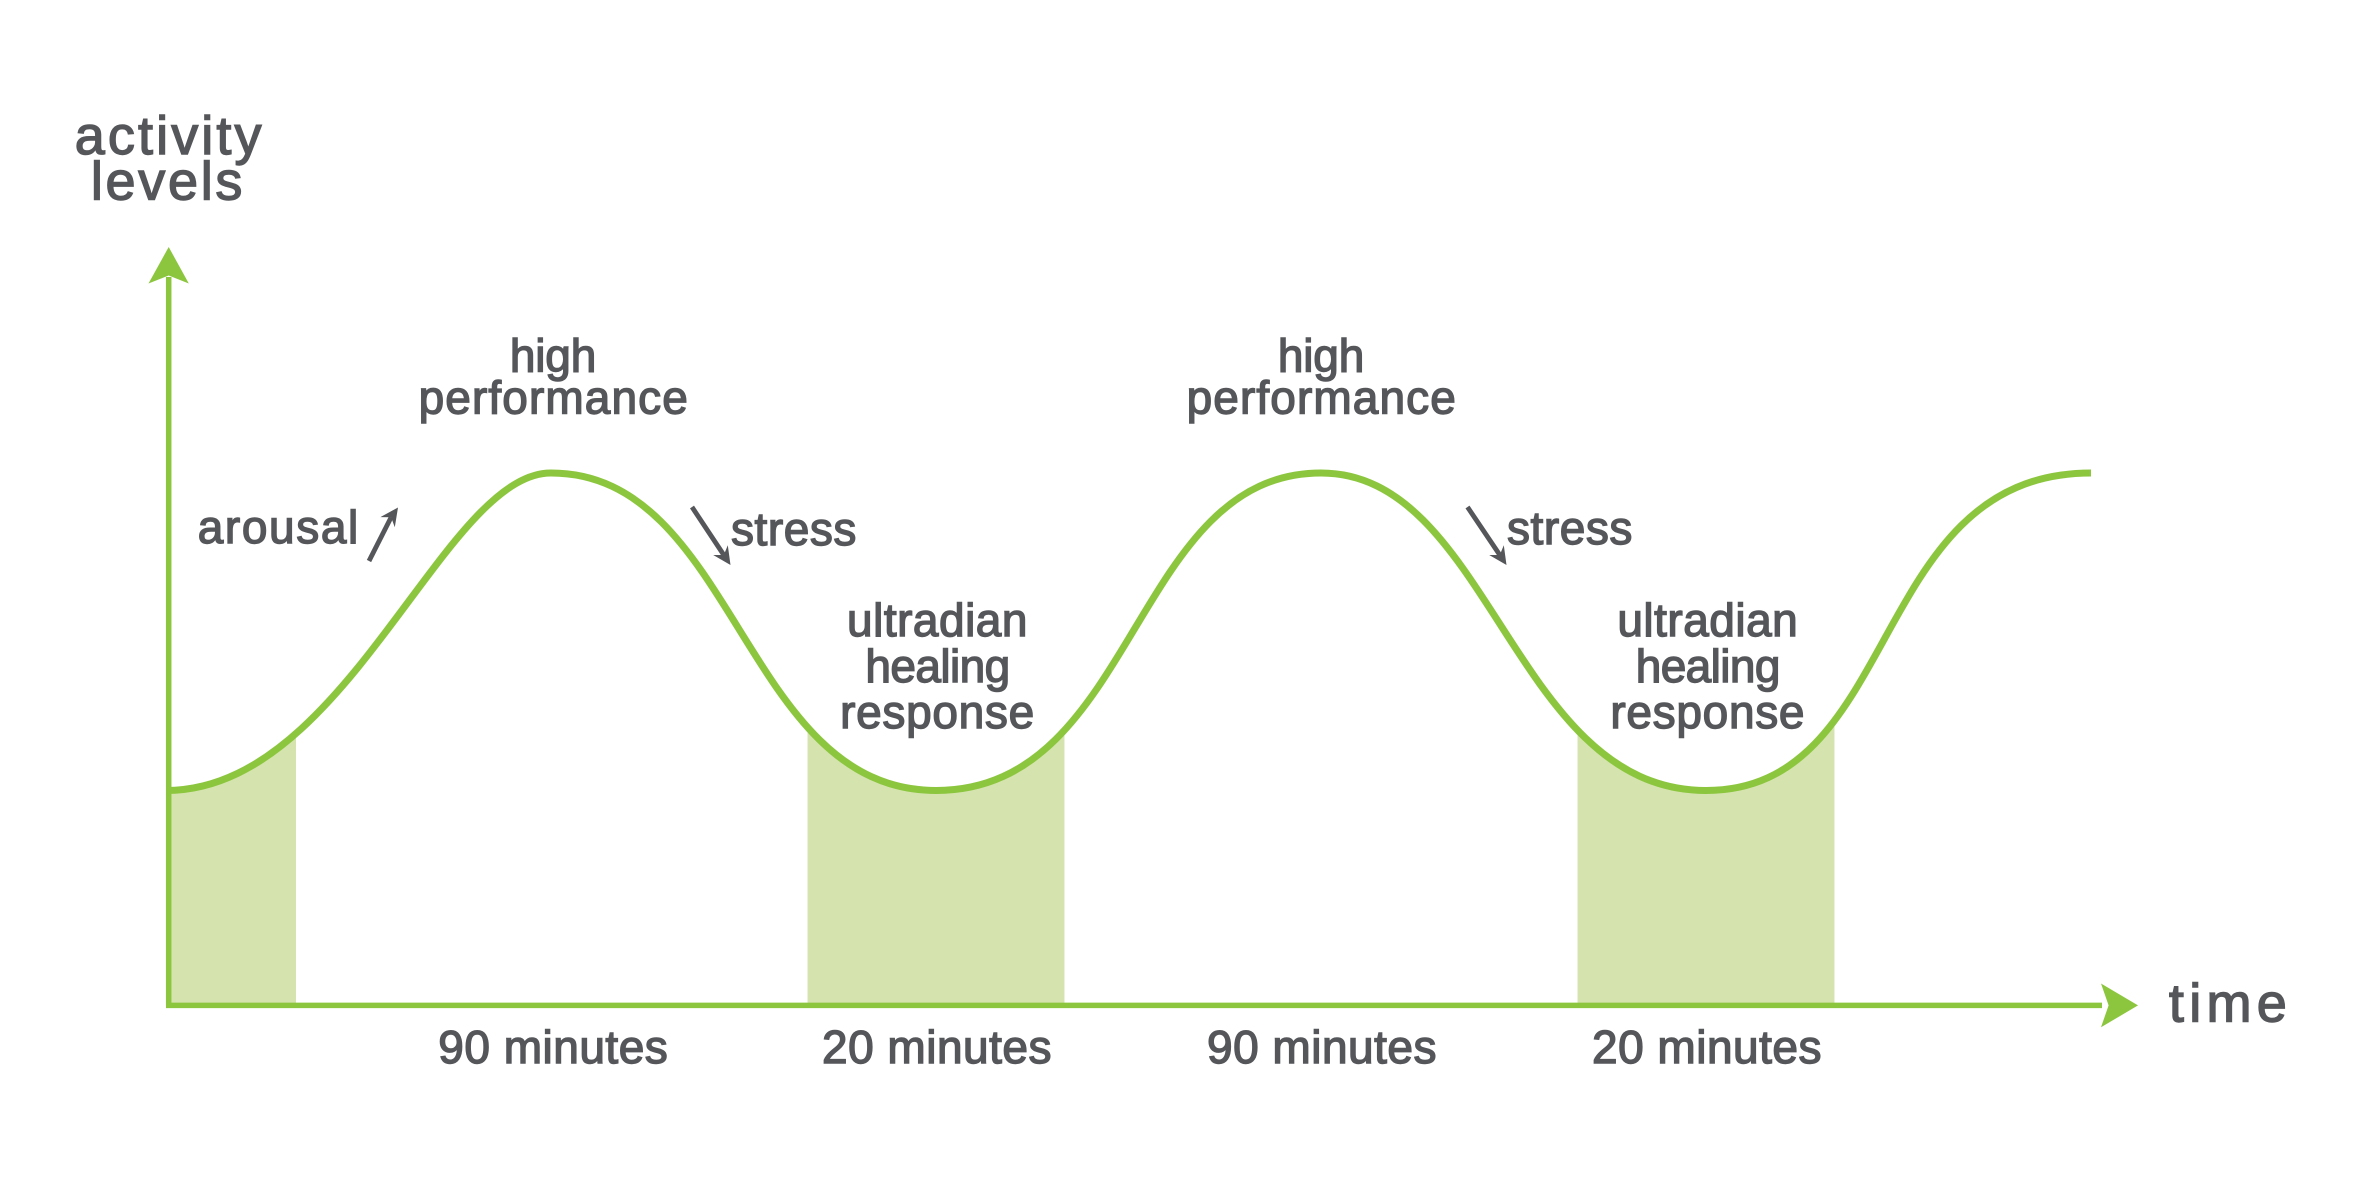 Image resolution: width=2362 pixels, height=1181 pixels. I want to click on svg-text: arousal, so click(279, 527).